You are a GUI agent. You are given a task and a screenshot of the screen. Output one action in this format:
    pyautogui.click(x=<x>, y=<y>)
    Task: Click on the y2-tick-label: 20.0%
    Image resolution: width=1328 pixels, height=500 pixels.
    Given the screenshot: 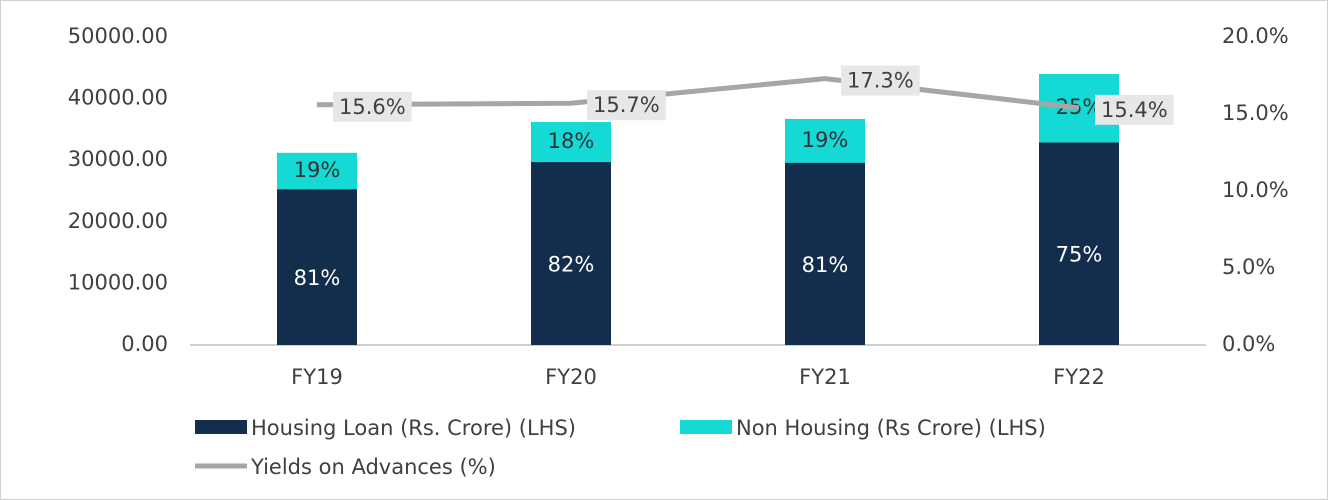 What is the action you would take?
    pyautogui.click(x=1255, y=36)
    